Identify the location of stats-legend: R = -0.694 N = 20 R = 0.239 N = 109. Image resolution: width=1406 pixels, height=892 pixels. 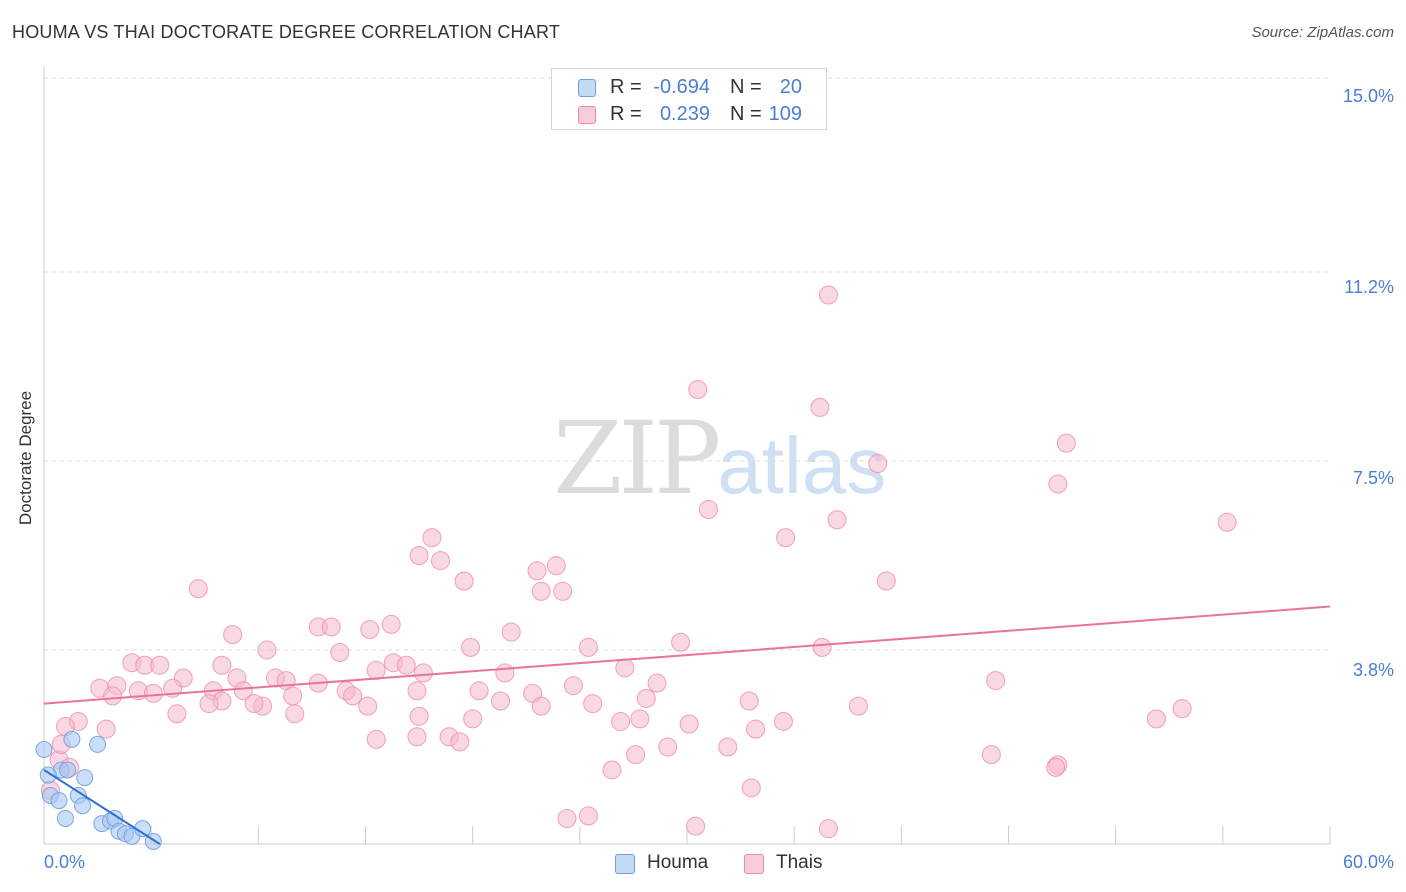
(689, 99).